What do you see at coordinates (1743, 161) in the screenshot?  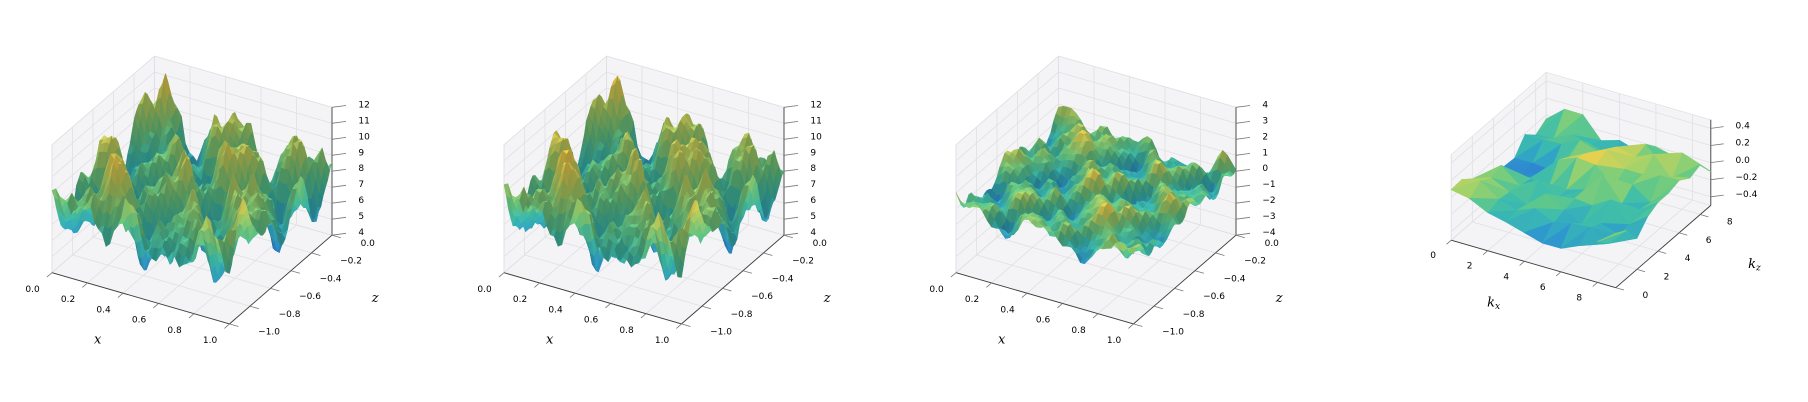 I see `z-tick-label: 0.0` at bounding box center [1743, 161].